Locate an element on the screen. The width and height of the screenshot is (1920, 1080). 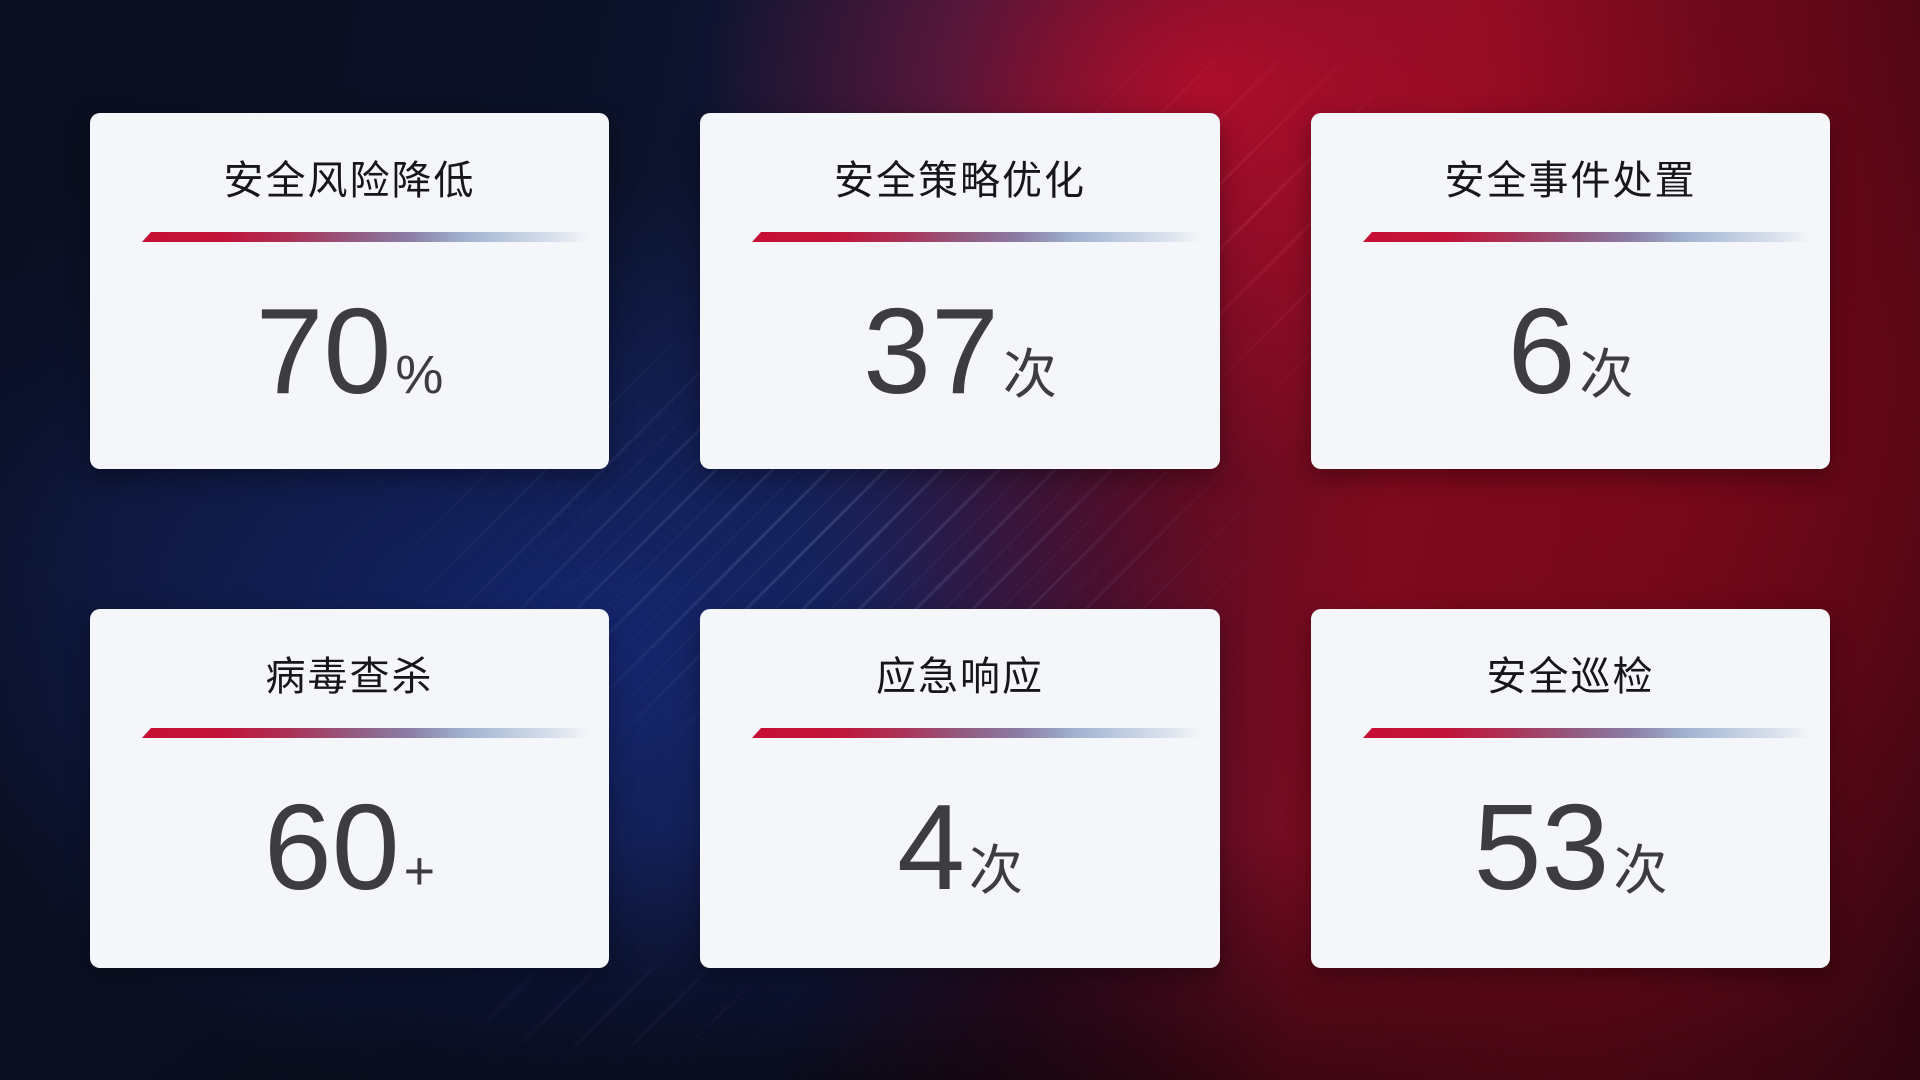
card-value-row: 53 次 is located at coordinates (1570, 847).